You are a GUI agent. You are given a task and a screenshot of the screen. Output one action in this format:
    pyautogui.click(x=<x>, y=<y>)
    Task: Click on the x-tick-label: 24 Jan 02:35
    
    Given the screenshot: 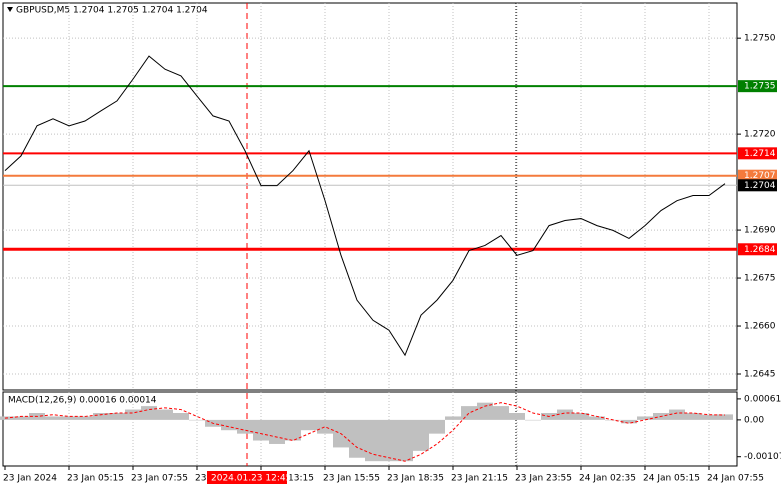 What is the action you would take?
    pyautogui.click(x=607, y=479)
    